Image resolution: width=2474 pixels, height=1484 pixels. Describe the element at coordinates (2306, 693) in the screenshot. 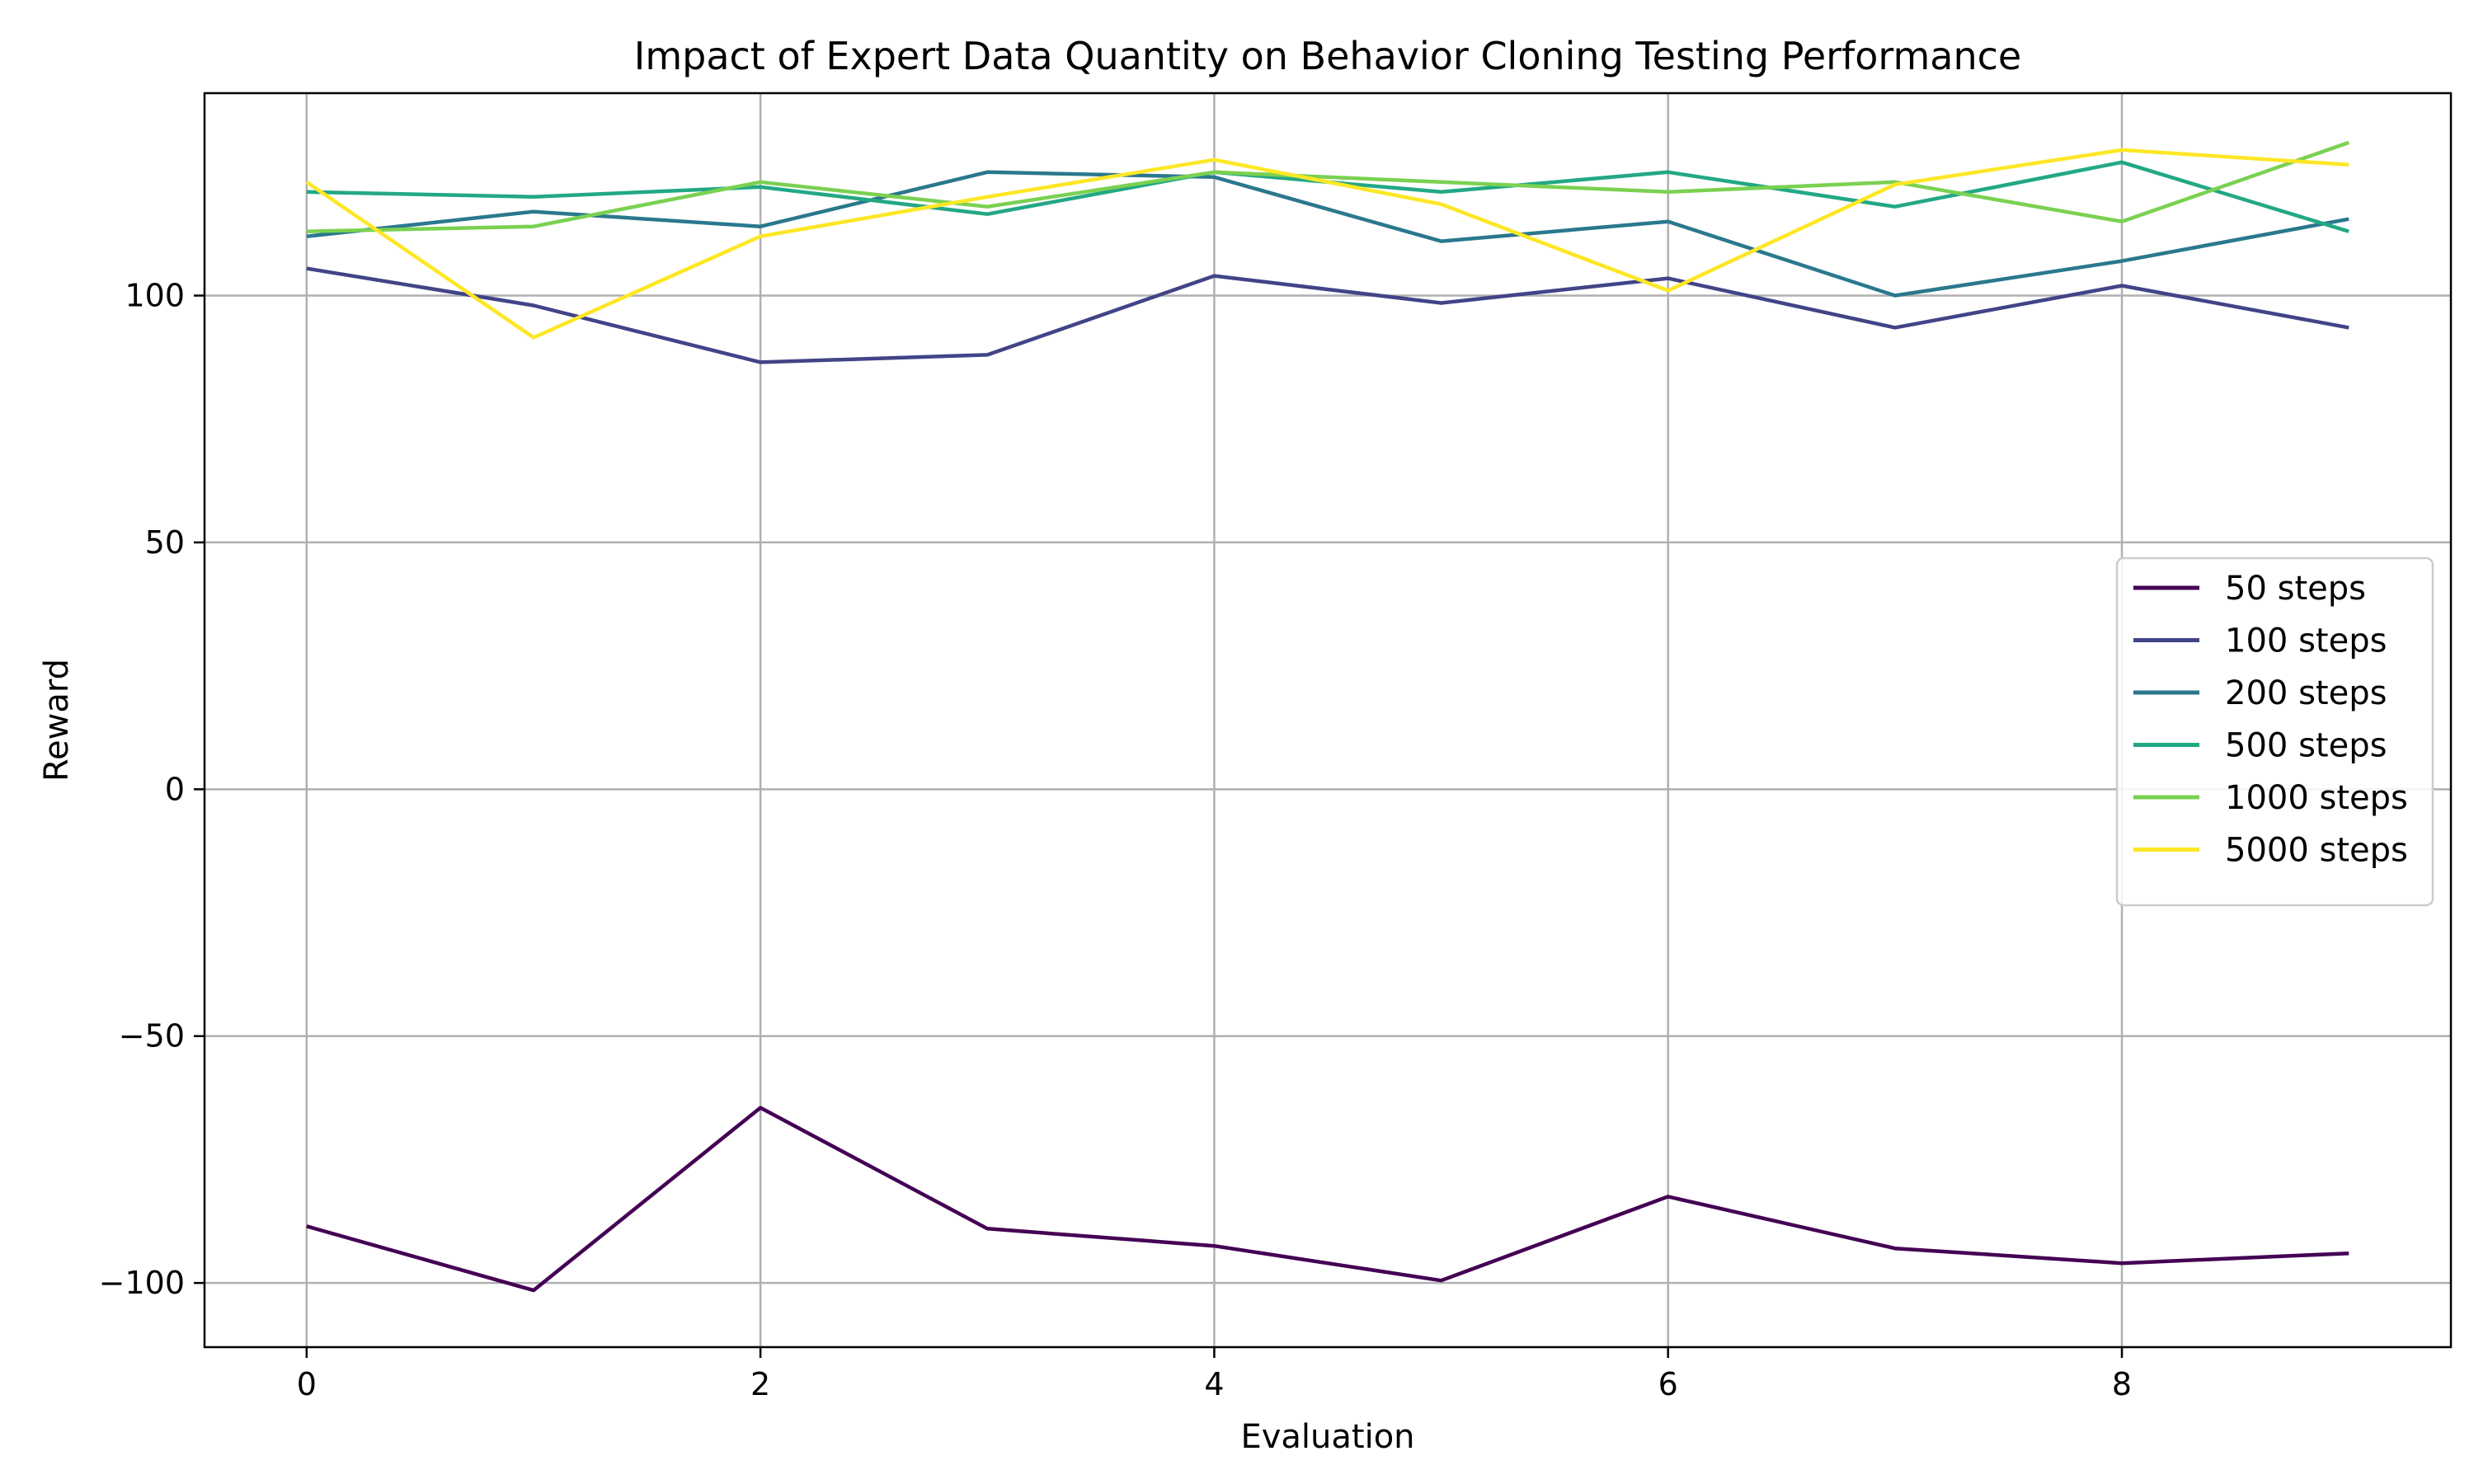

I see `legend-label: 200 steps` at that location.